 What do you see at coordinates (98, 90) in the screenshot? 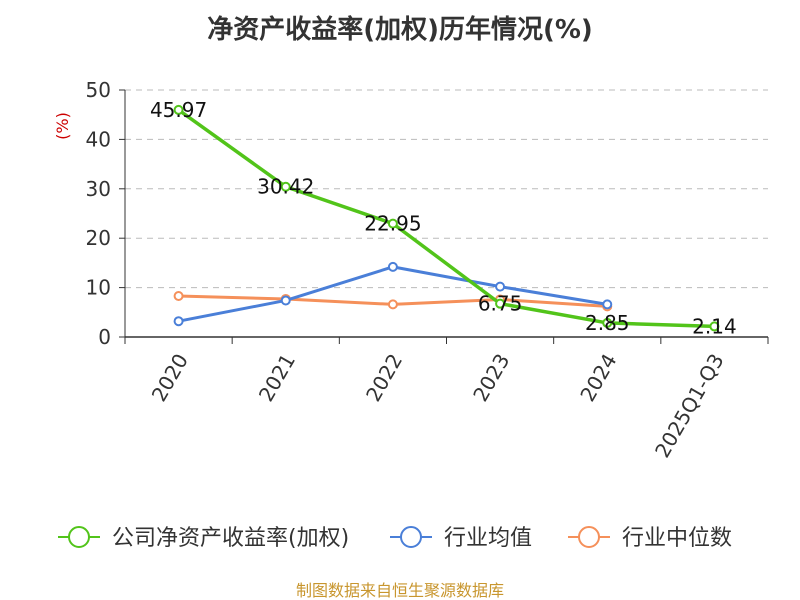
I see `y-tick-label: 50` at bounding box center [98, 90].